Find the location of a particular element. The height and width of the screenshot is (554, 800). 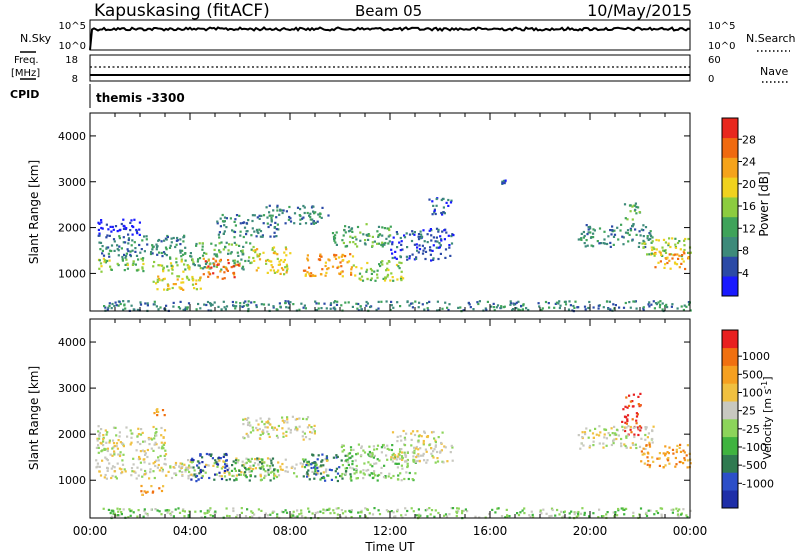

power-y-tick-label: 4000 is located at coordinates (72, 136).